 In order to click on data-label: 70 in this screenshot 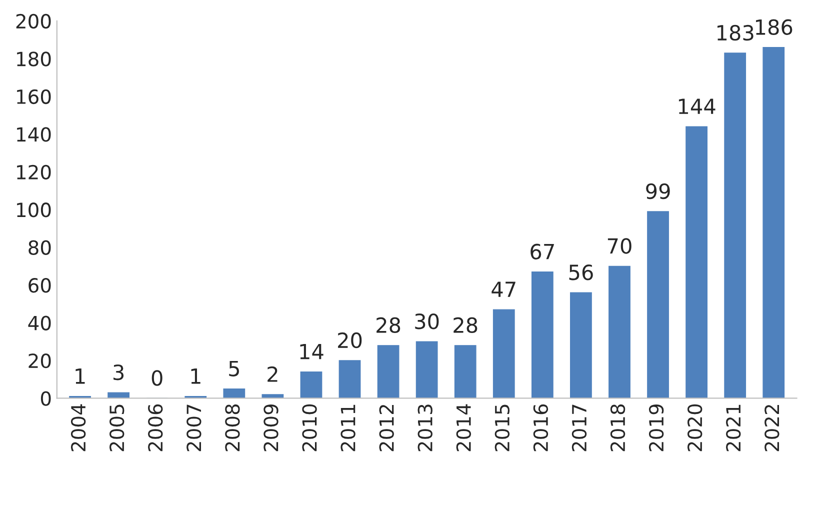, I will do `click(620, 246)`.